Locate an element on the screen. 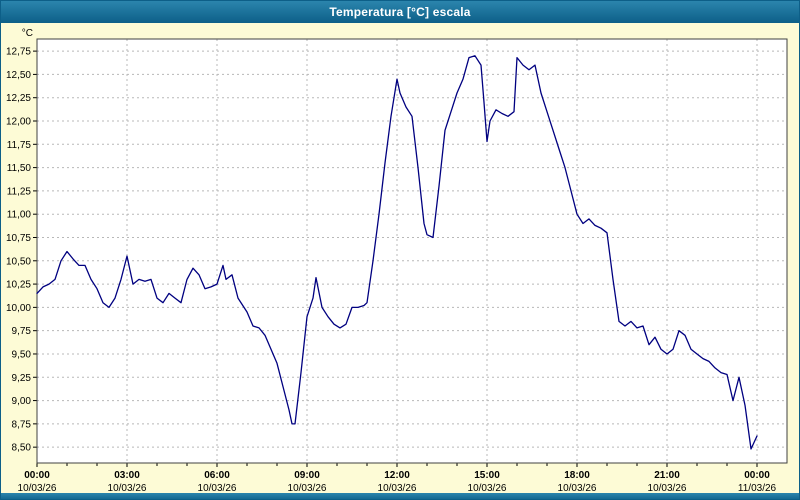 This screenshot has width=800, height=500. svg-text: 8,75 is located at coordinates (22, 424).